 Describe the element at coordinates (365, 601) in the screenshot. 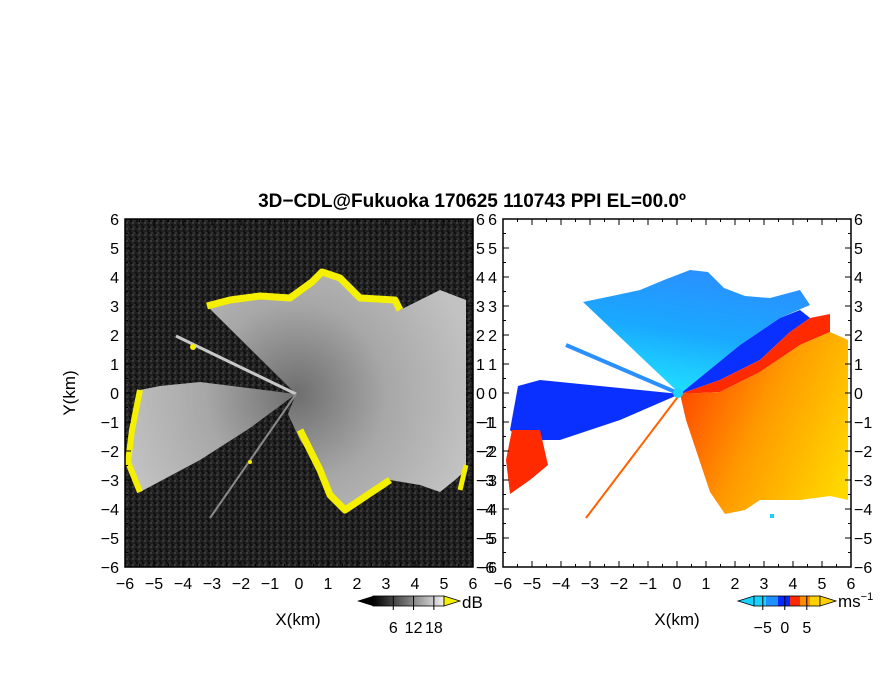

I see `colorbar-low-arrow` at that location.